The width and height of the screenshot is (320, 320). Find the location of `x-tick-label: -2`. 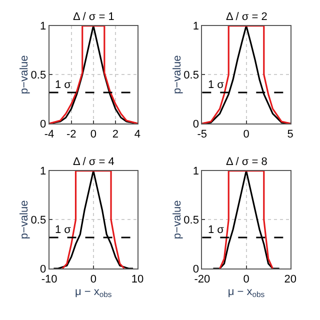

x-tick-label: -2 is located at coordinates (71, 134).